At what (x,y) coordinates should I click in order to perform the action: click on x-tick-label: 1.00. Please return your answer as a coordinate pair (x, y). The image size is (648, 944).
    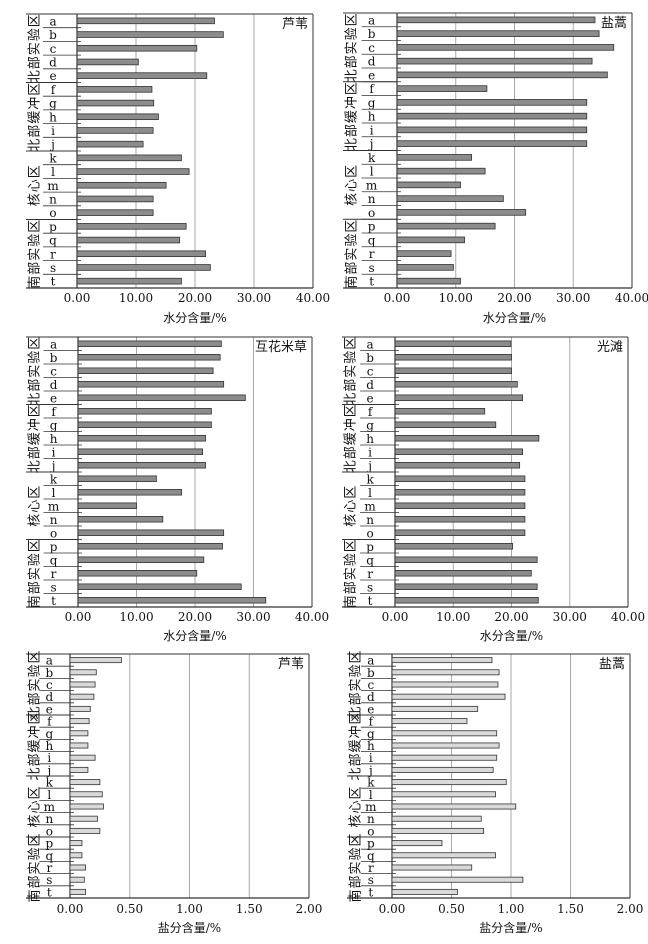
    Looking at the image, I should click on (511, 909).